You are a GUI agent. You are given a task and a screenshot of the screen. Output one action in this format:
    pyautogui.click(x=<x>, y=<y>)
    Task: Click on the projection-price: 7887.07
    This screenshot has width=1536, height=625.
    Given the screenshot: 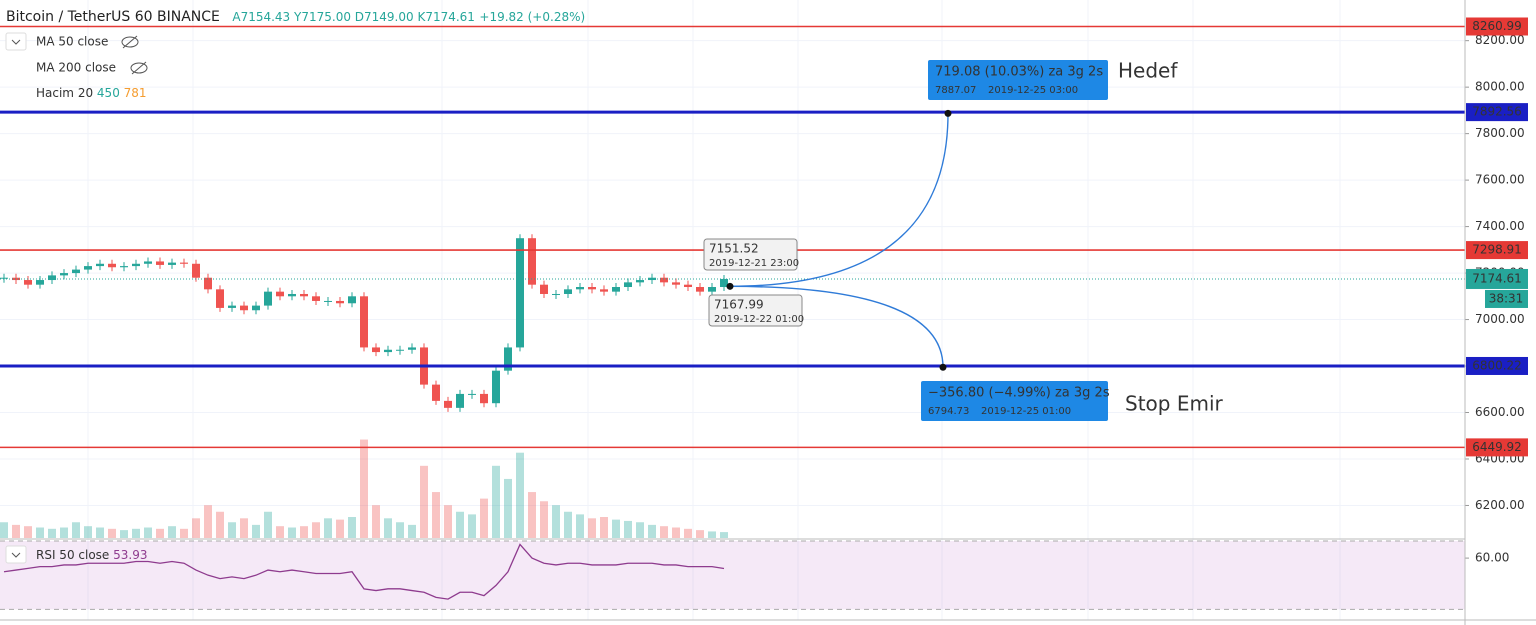 What is the action you would take?
    pyautogui.click(x=955, y=90)
    